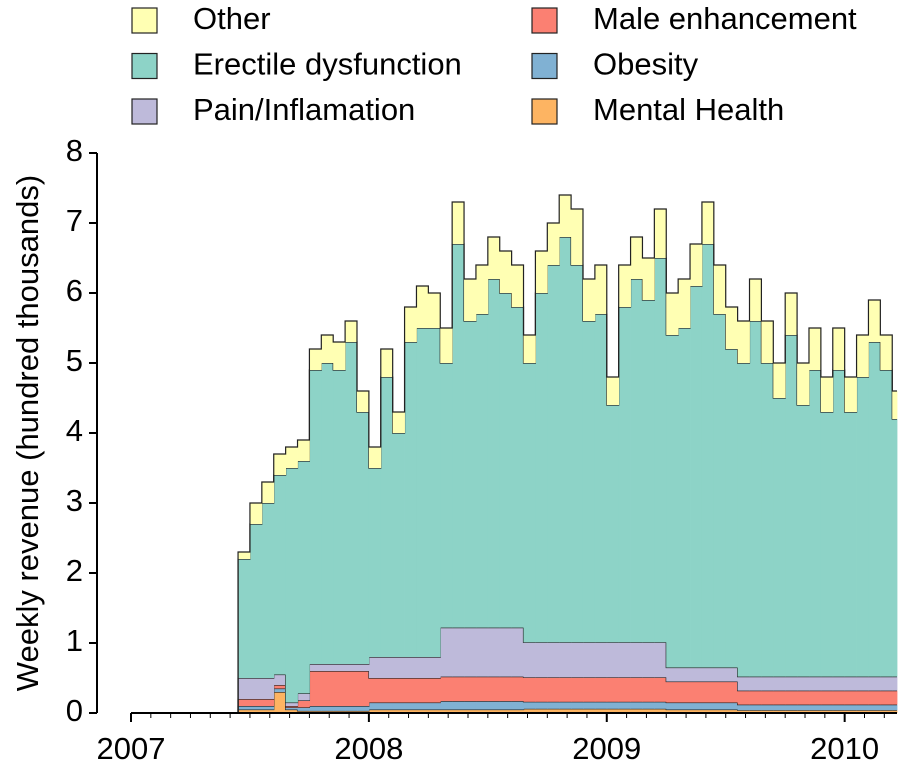 The height and width of the screenshot is (774, 898). I want to click on legend-label: Male enhancement, so click(725, 18).